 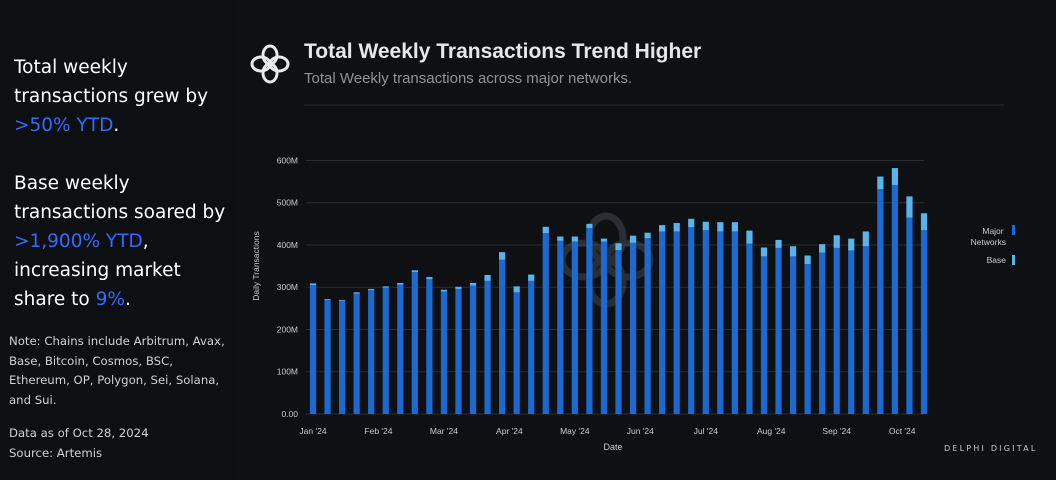 I want to click on data-source: Source: Artemis, so click(x=56, y=452).